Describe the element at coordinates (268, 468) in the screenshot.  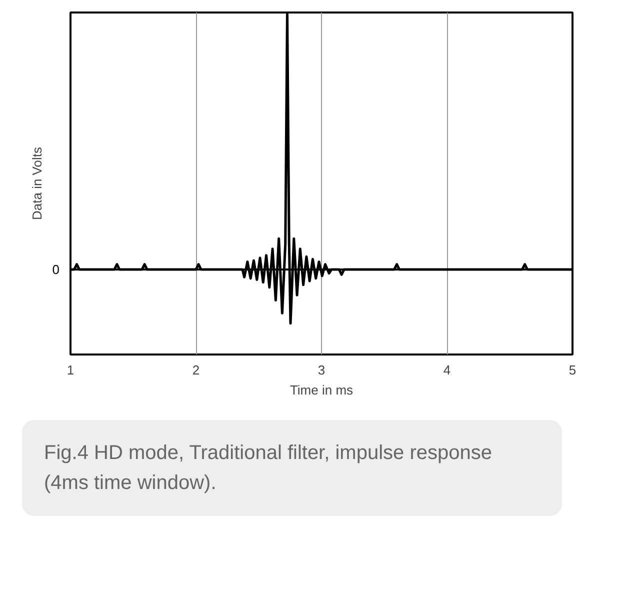
I see `caption: Fig.4 HD mode, Traditional filter, impulse response (4ms time window).` at that location.